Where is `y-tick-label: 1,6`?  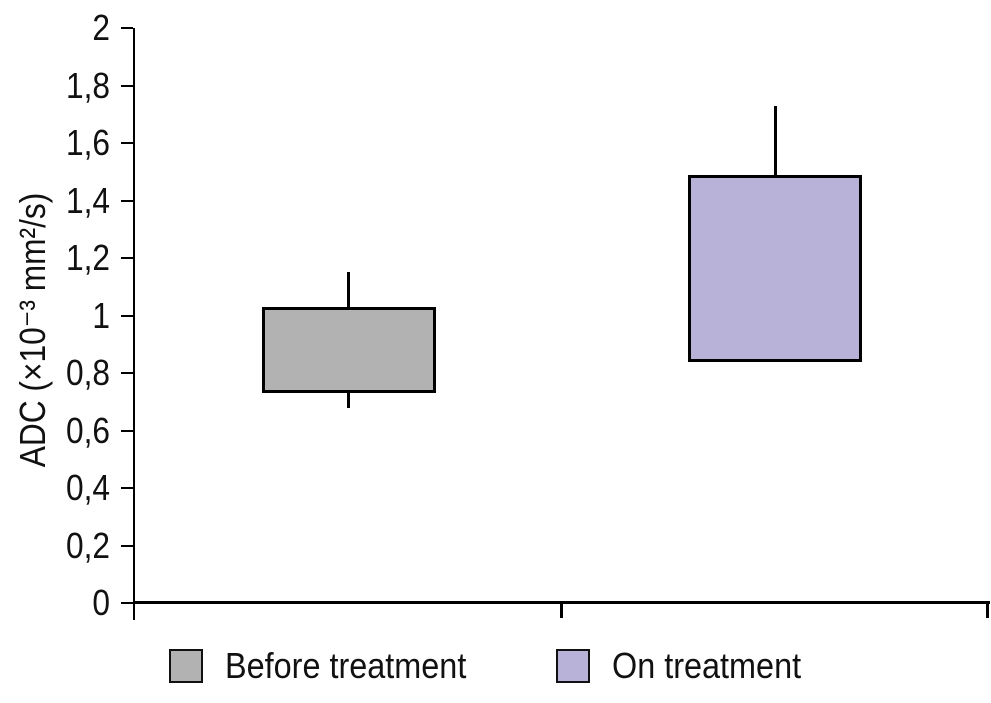
y-tick-label: 1,6 is located at coordinates (87, 142).